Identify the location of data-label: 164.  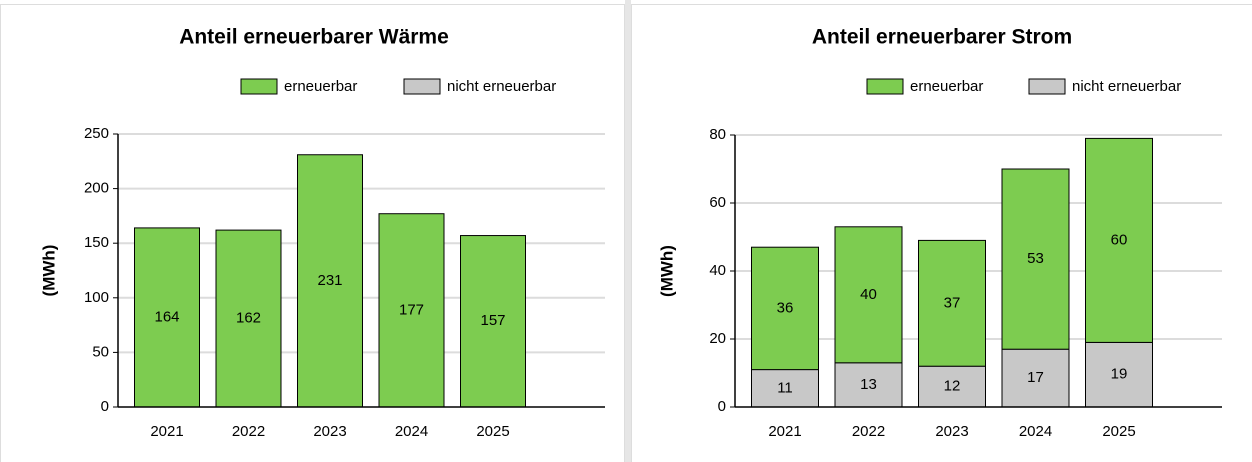
(166, 316).